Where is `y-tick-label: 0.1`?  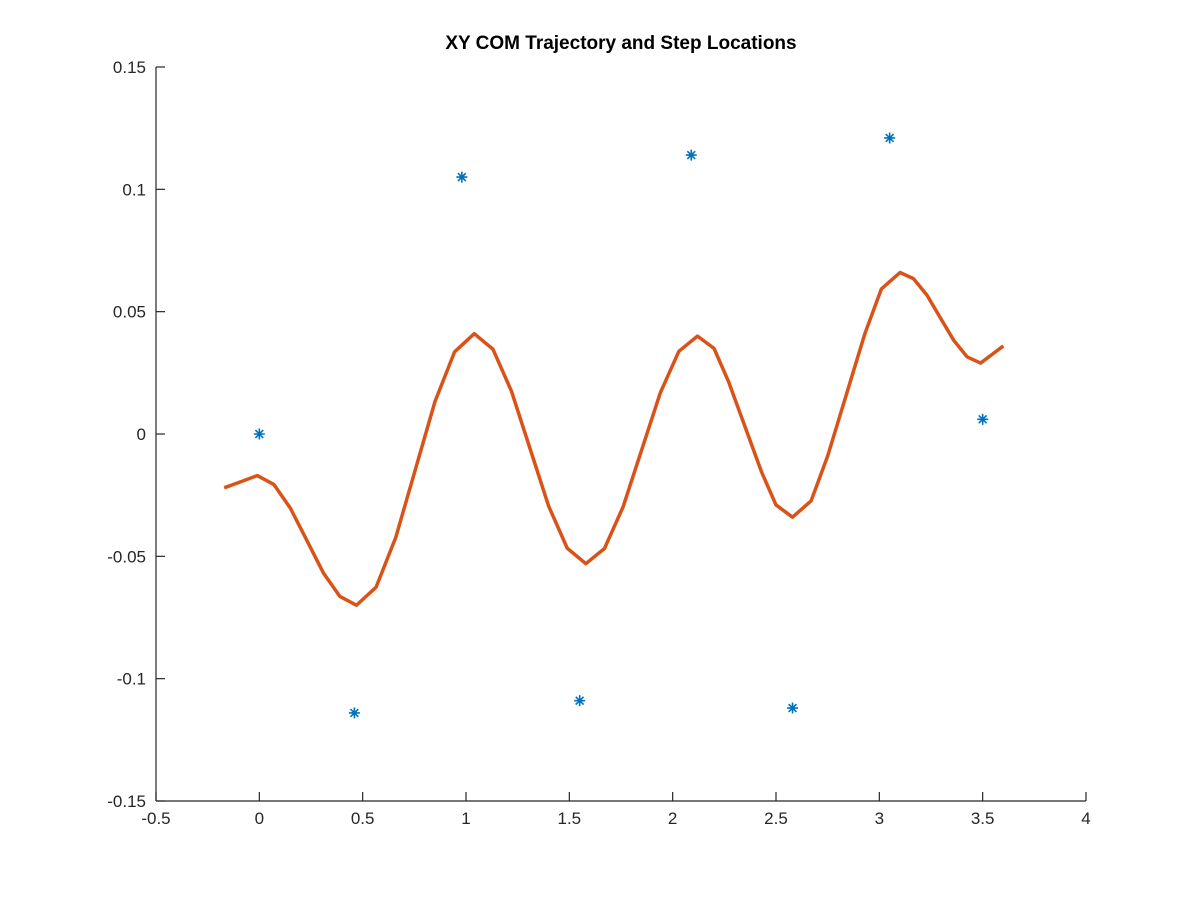 y-tick-label: 0.1 is located at coordinates (134, 189).